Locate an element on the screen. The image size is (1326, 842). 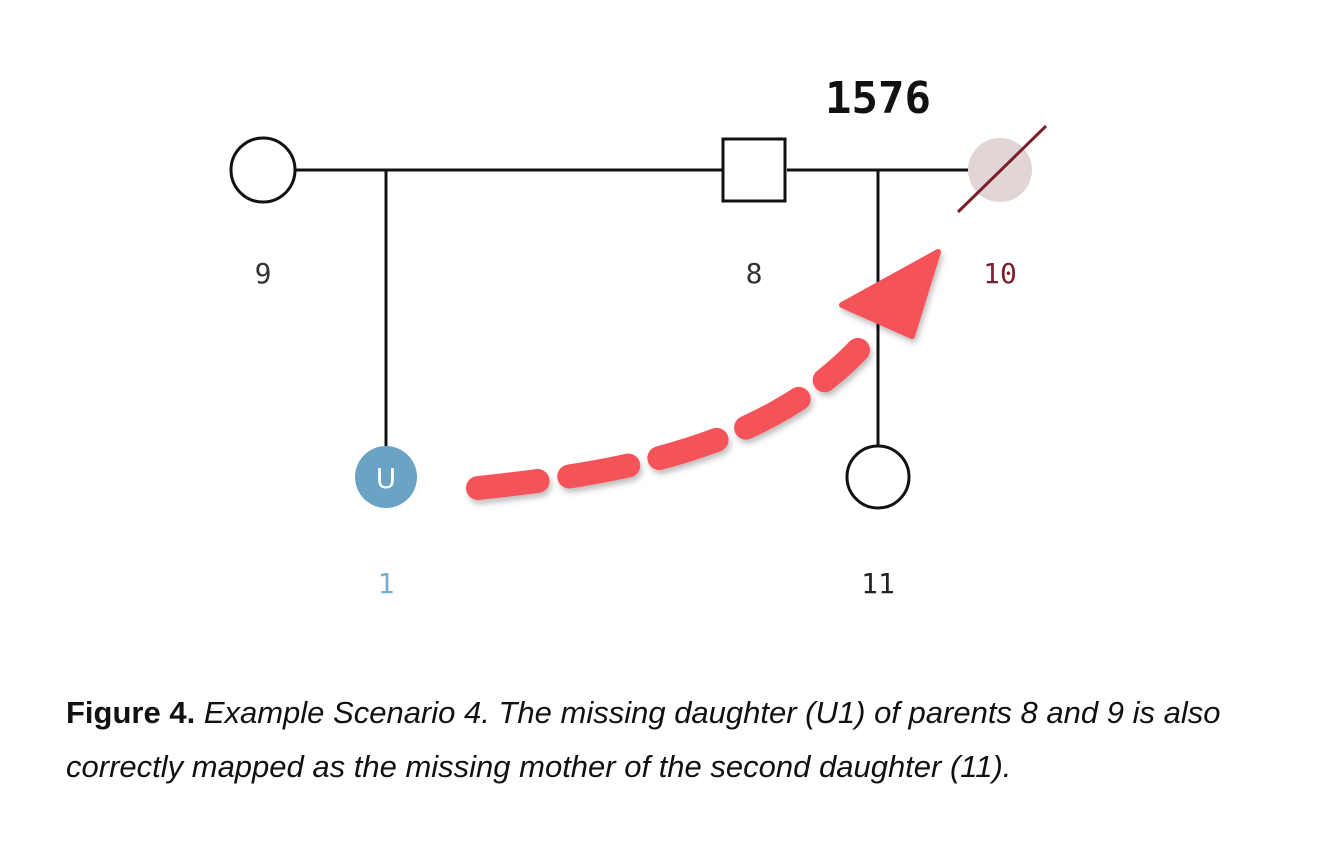
unknown-badge: U is located at coordinates (386, 478).